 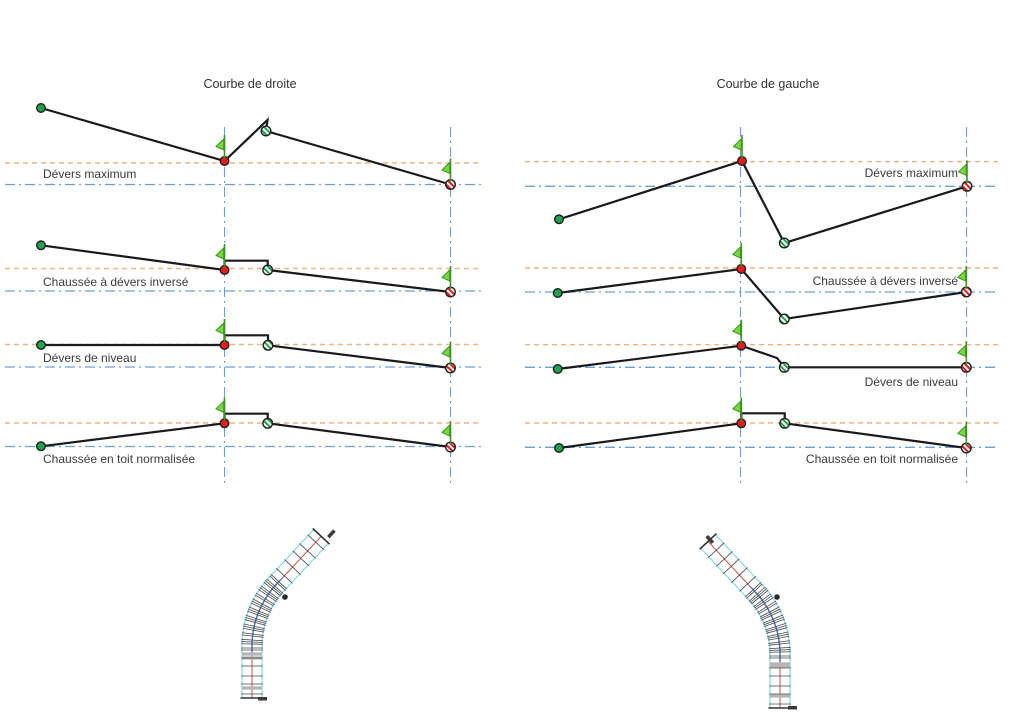 What do you see at coordinates (90, 358) in the screenshot?
I see `label-level-crossfall-left: Dévers de niveau` at bounding box center [90, 358].